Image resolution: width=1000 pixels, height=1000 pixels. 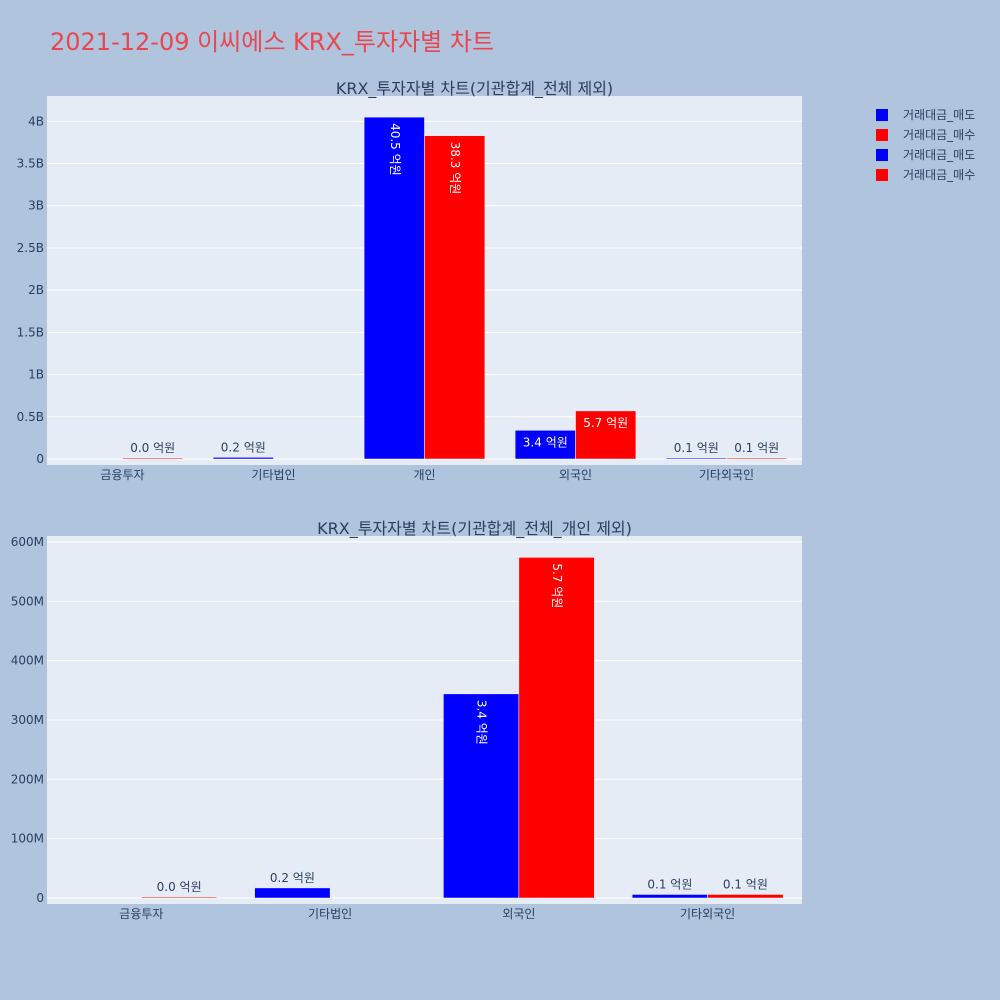 I want to click on y-tick-label: 1.5B, so click(x=30, y=332).